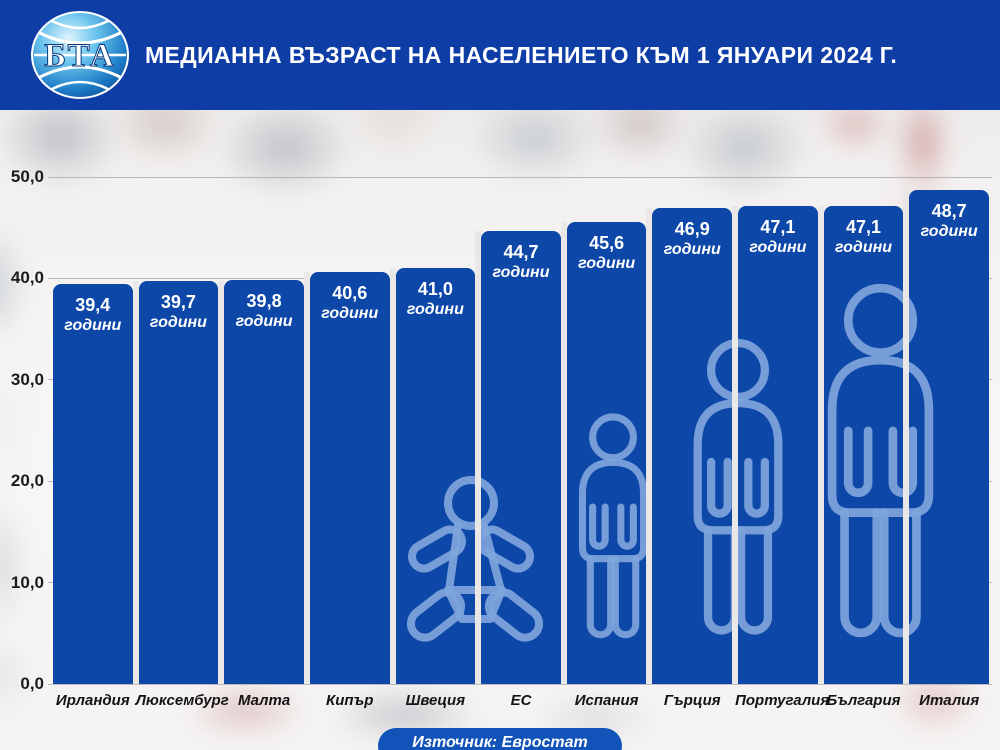  I want to click on bar-Люксембург: 39,7 години, so click(178, 482).